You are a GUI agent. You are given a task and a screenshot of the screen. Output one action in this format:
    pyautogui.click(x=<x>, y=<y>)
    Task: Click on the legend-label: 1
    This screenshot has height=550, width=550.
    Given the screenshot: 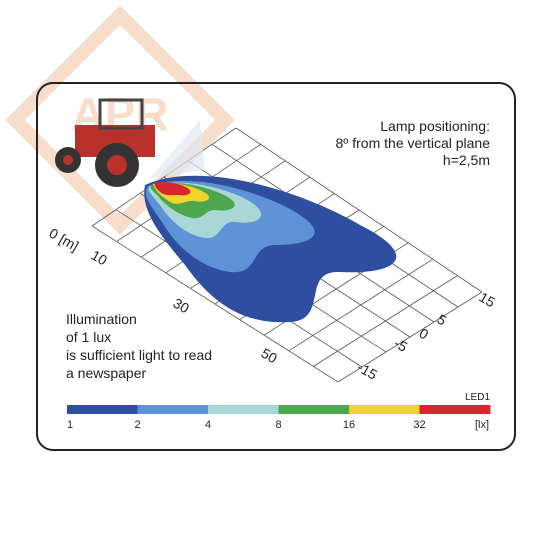 What is the action you would take?
    pyautogui.click(x=70, y=425)
    